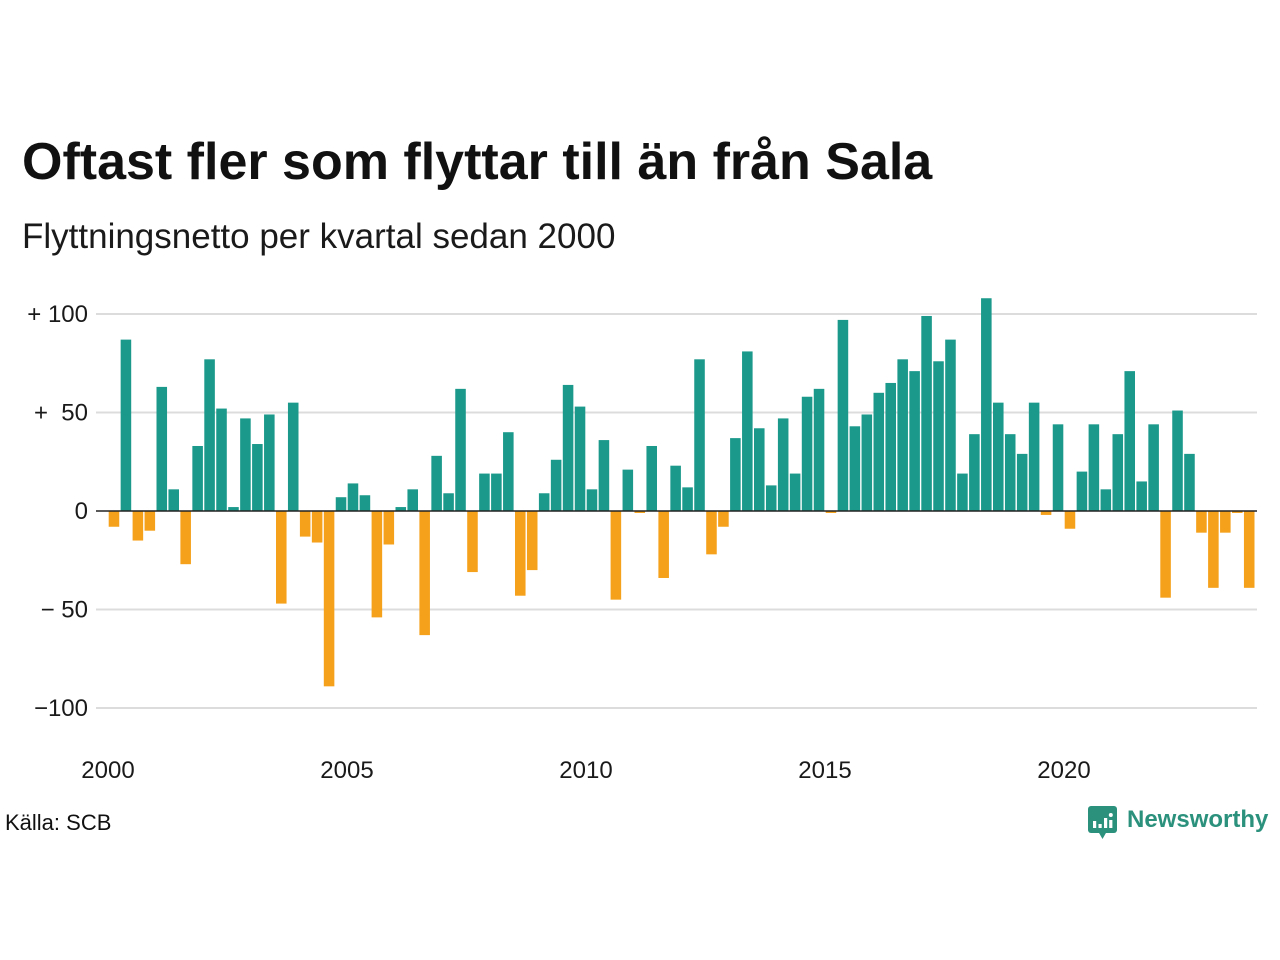  Describe the element at coordinates (64, 610) in the screenshot. I see `y-tick-label: − 50` at that location.